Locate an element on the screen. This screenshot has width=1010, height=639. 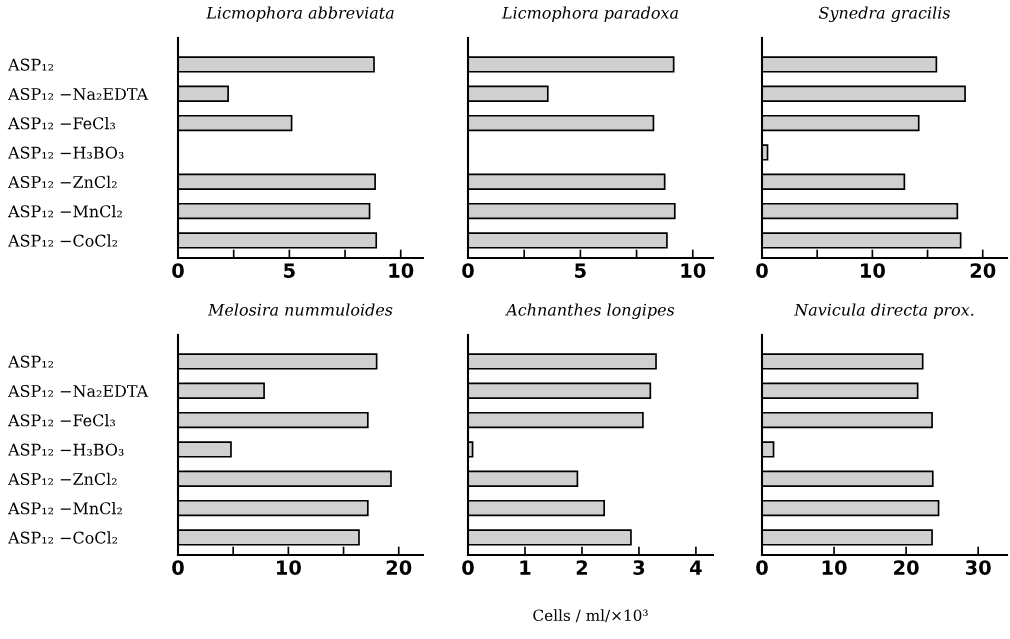
x-tick-label: 1 is located at coordinates (525, 567).